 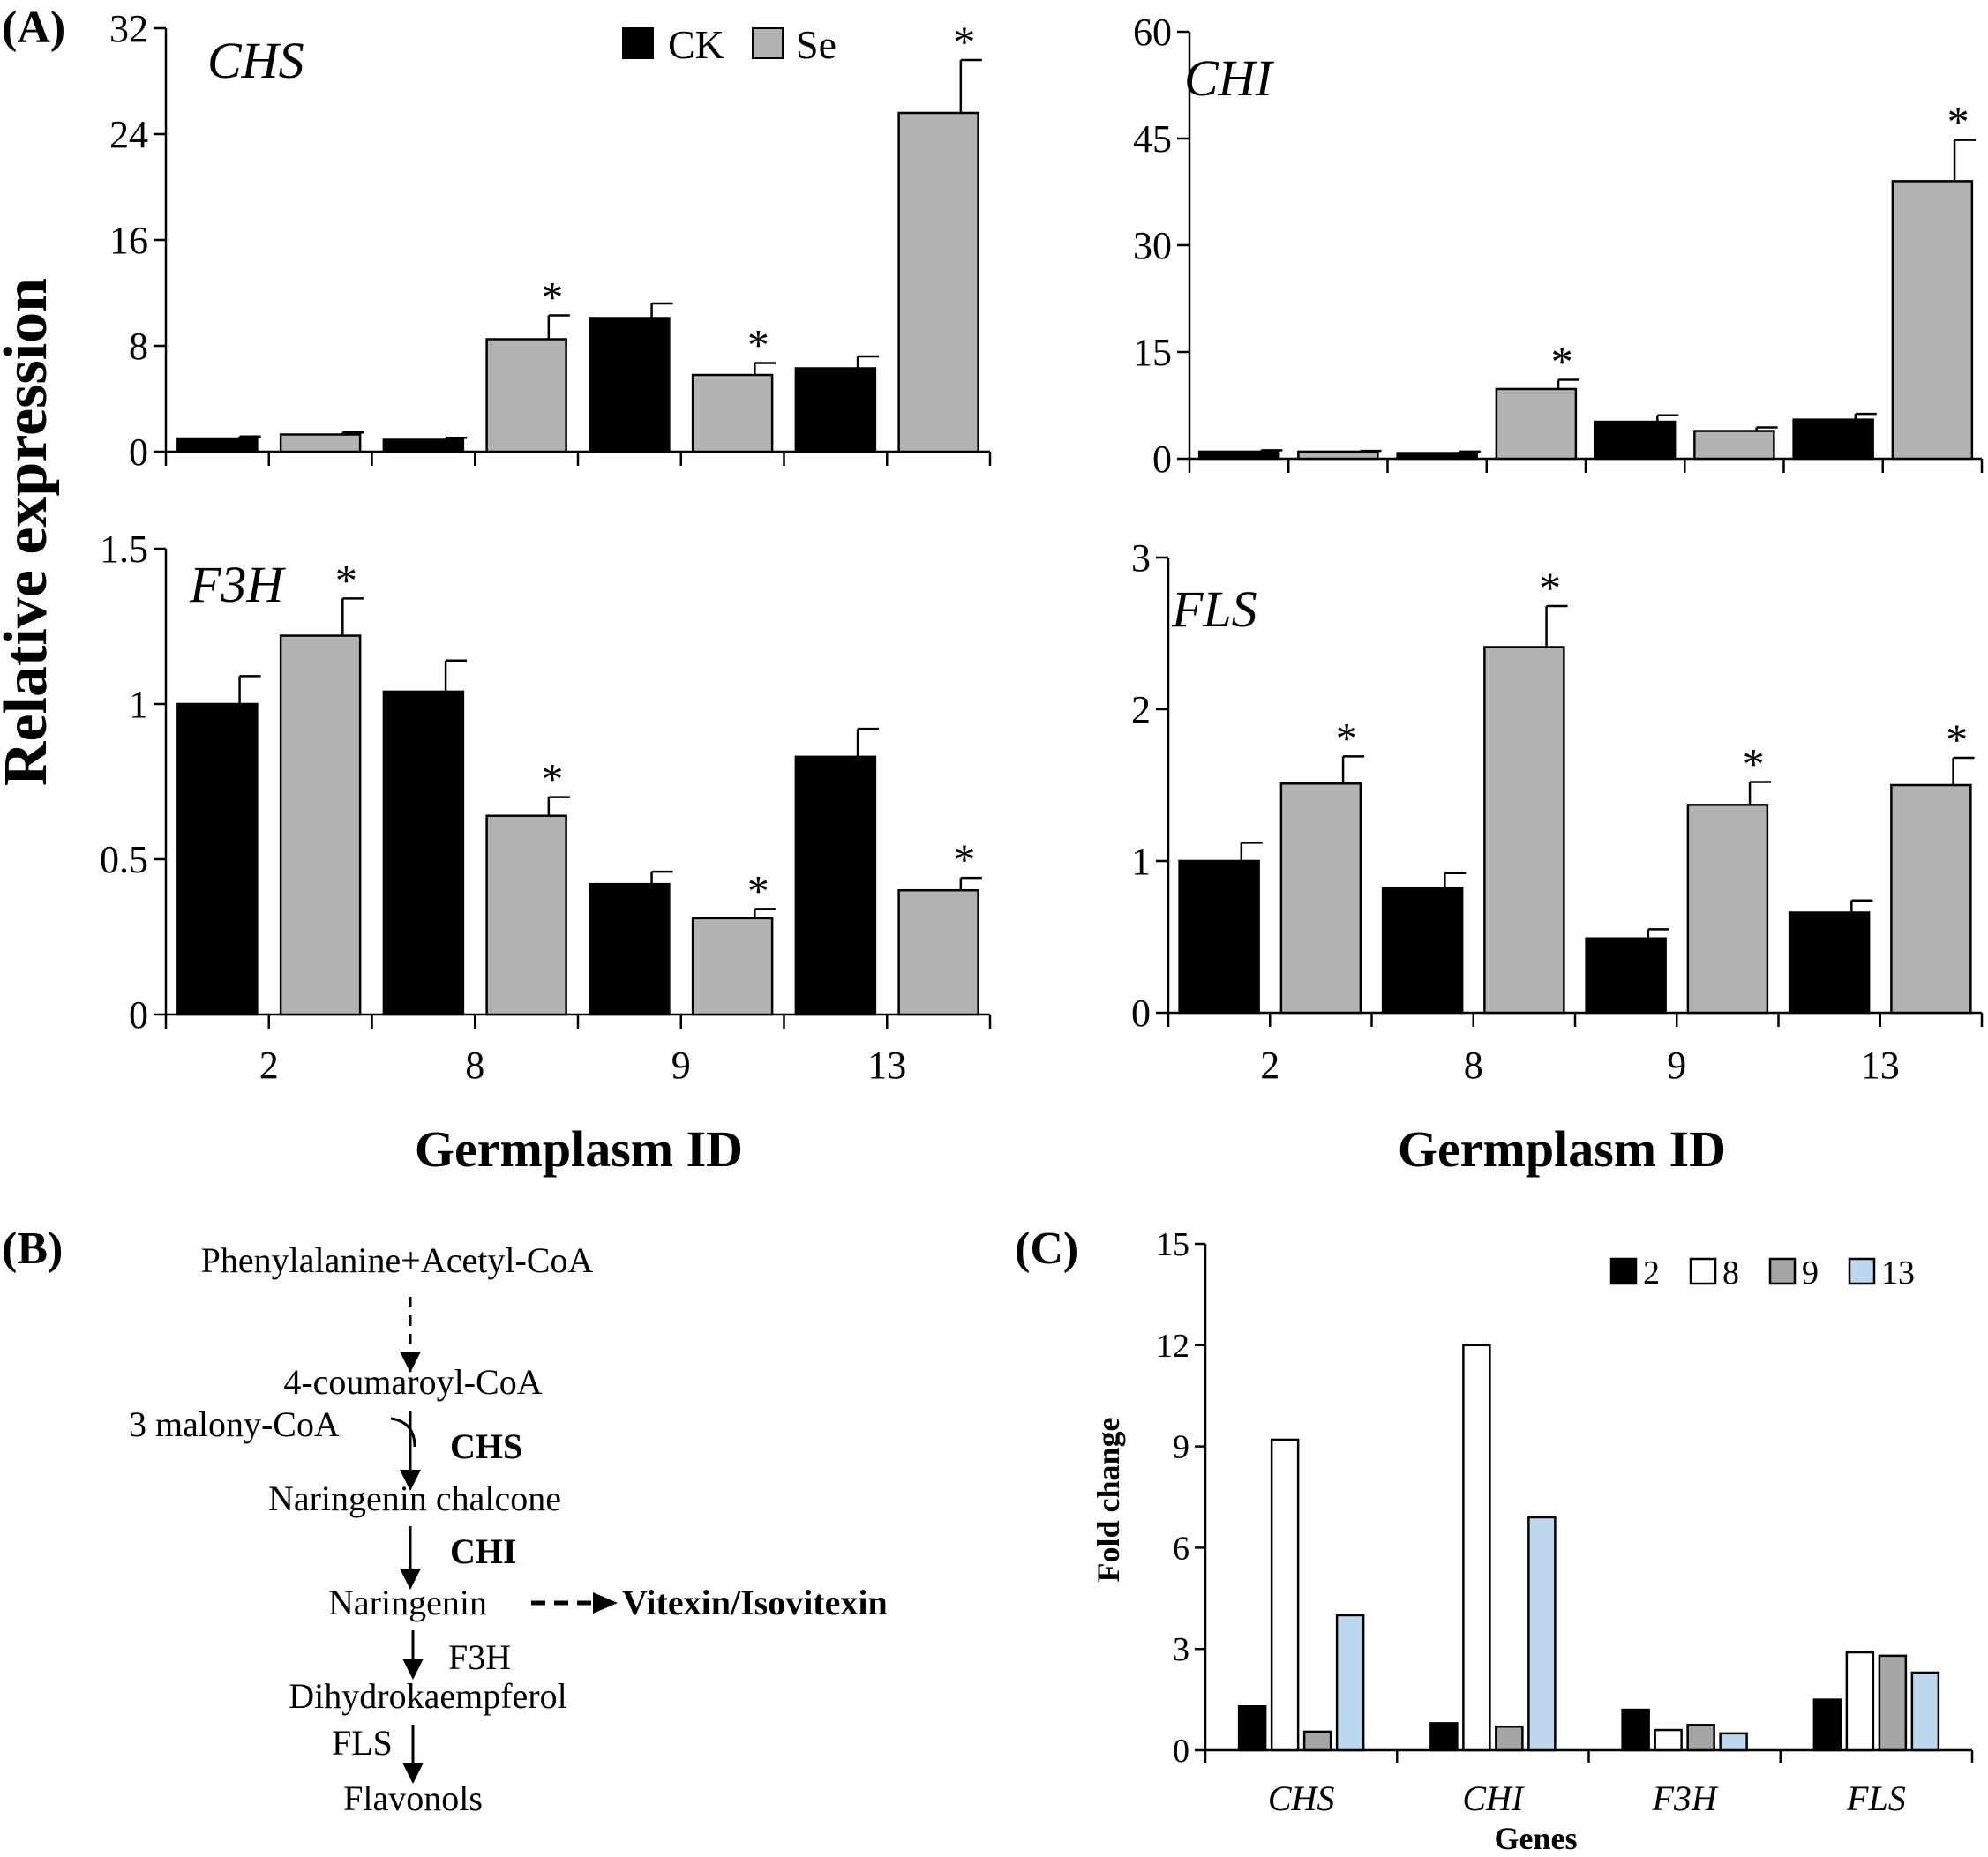 What do you see at coordinates (479, 1657) in the screenshot?
I see `pathway-f3h-label: F3H` at bounding box center [479, 1657].